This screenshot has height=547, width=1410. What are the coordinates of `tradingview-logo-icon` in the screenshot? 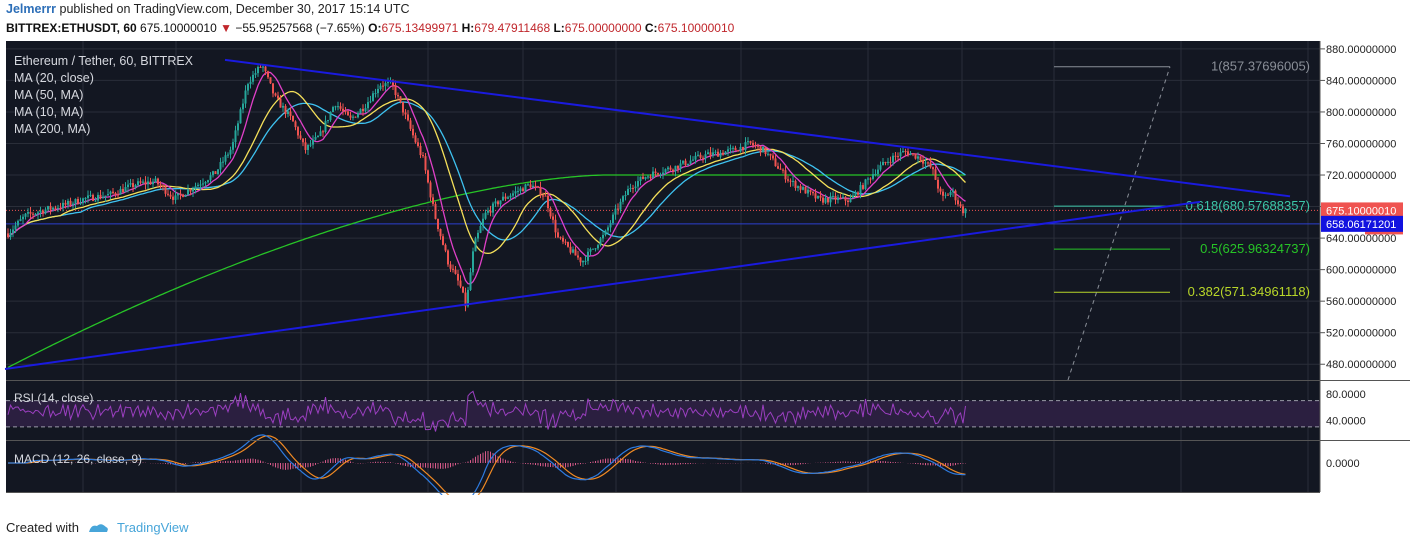 It's located at (98, 527).